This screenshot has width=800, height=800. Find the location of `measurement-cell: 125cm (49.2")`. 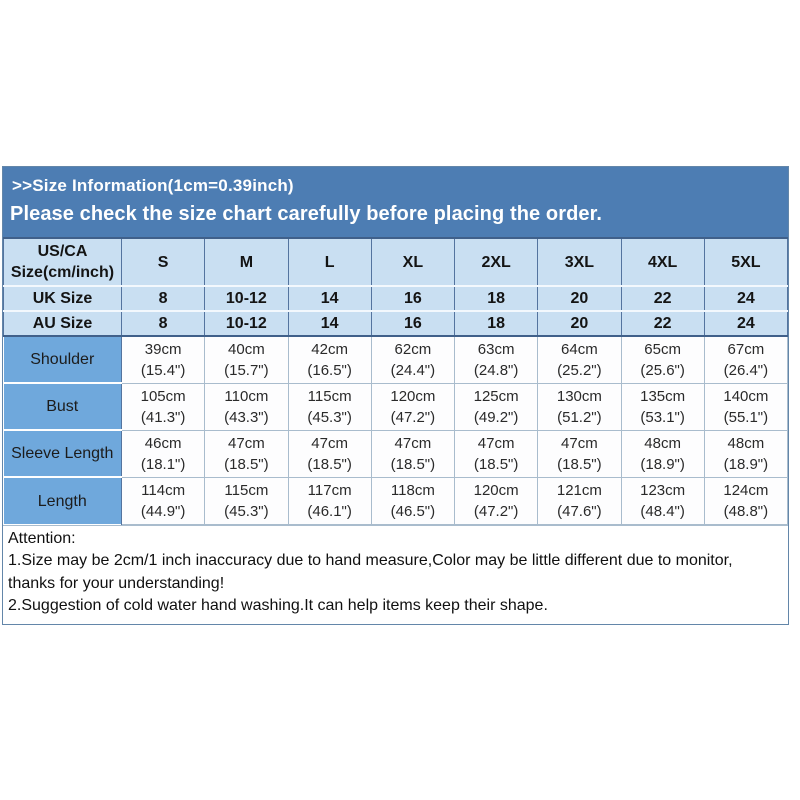

measurement-cell: 125cm (49.2") is located at coordinates (496, 406).